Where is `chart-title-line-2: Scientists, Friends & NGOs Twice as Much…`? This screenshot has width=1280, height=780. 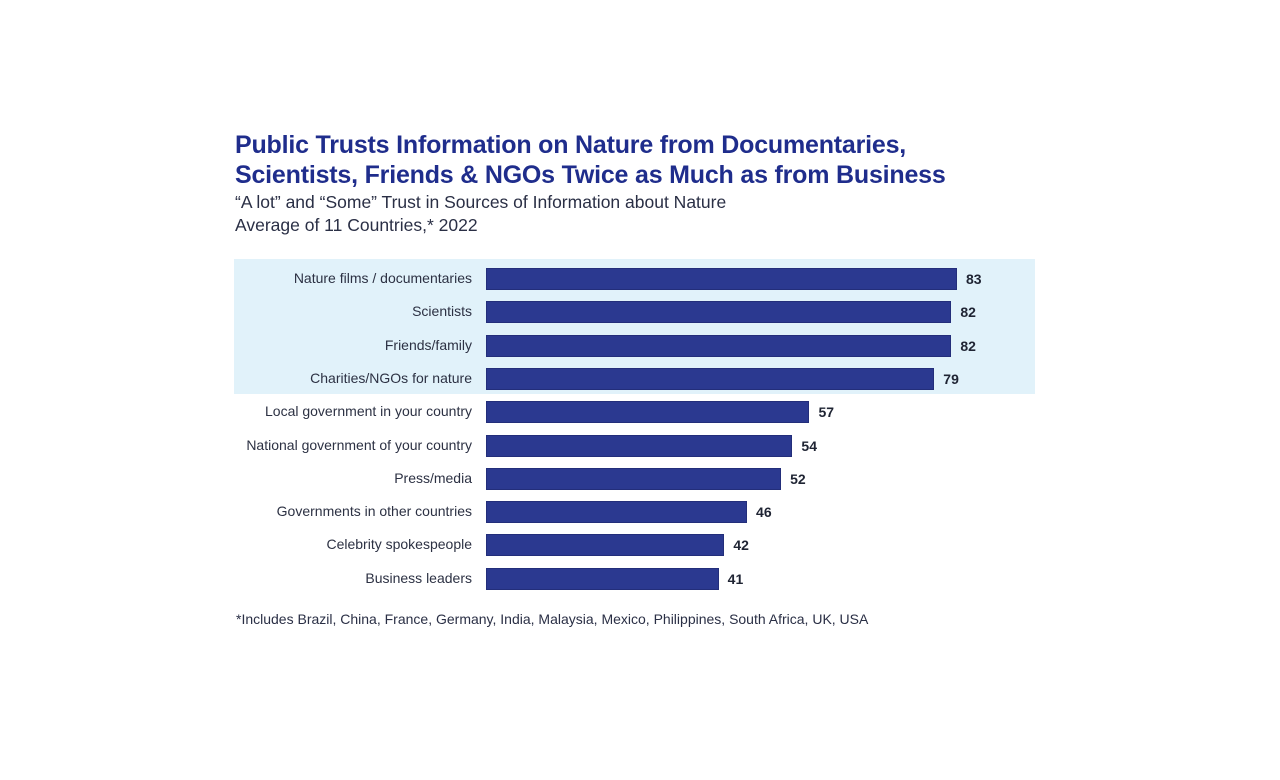 chart-title-line-2: Scientists, Friends & NGOs Twice as Much… is located at coordinates (590, 174).